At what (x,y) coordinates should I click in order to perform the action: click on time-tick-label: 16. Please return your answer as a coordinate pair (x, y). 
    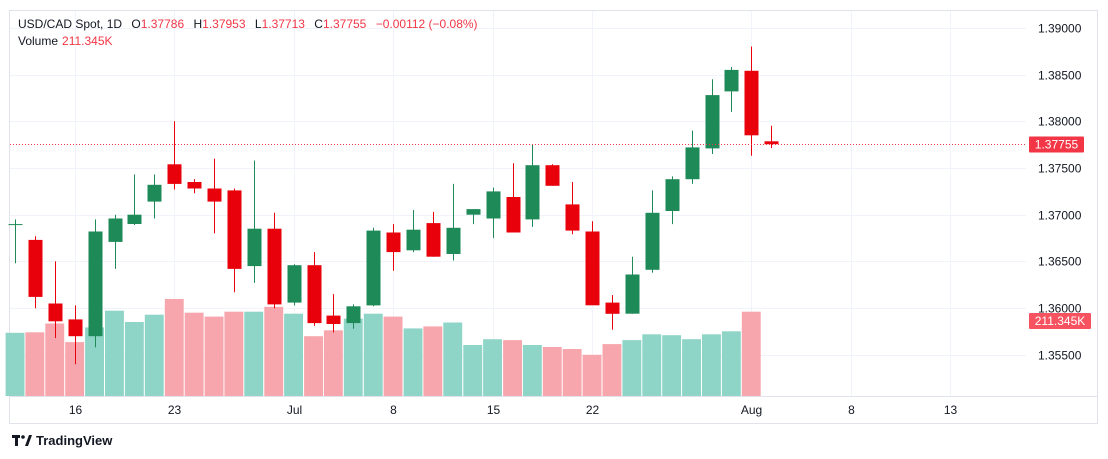
    Looking at the image, I should click on (76, 410).